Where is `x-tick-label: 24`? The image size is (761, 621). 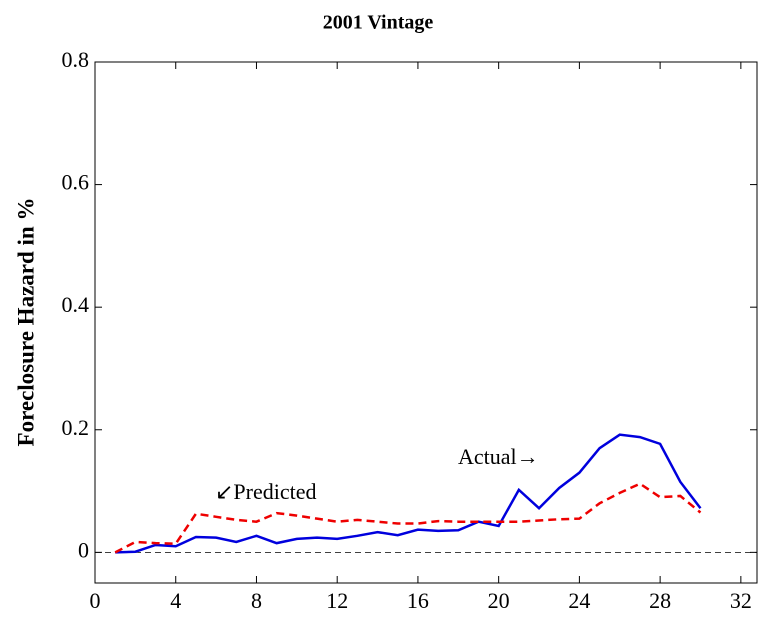 x-tick-label: 24 is located at coordinates (579, 600).